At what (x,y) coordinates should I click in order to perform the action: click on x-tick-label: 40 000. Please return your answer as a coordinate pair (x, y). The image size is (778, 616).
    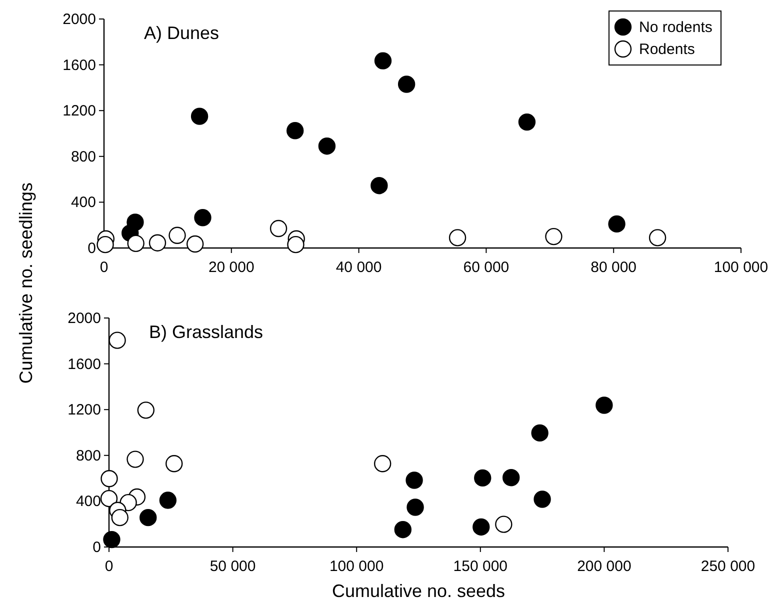
    Looking at the image, I should click on (359, 267).